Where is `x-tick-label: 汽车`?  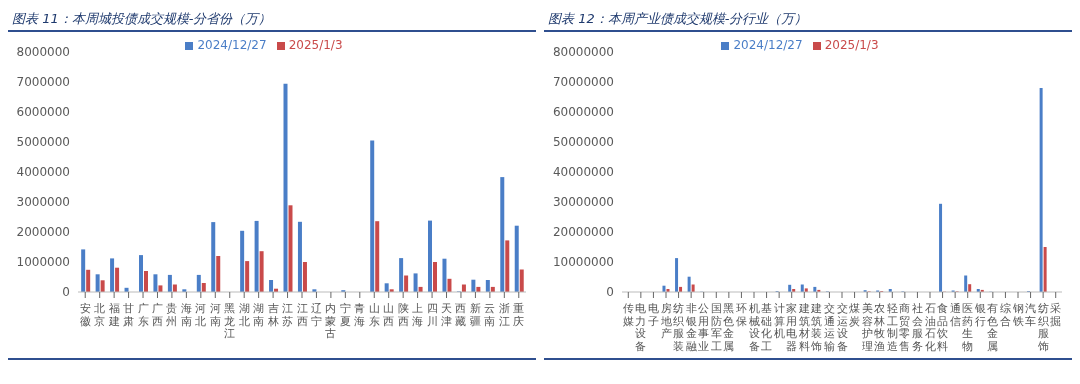
x-tick-label: 汽车 is located at coordinates (1031, 315).